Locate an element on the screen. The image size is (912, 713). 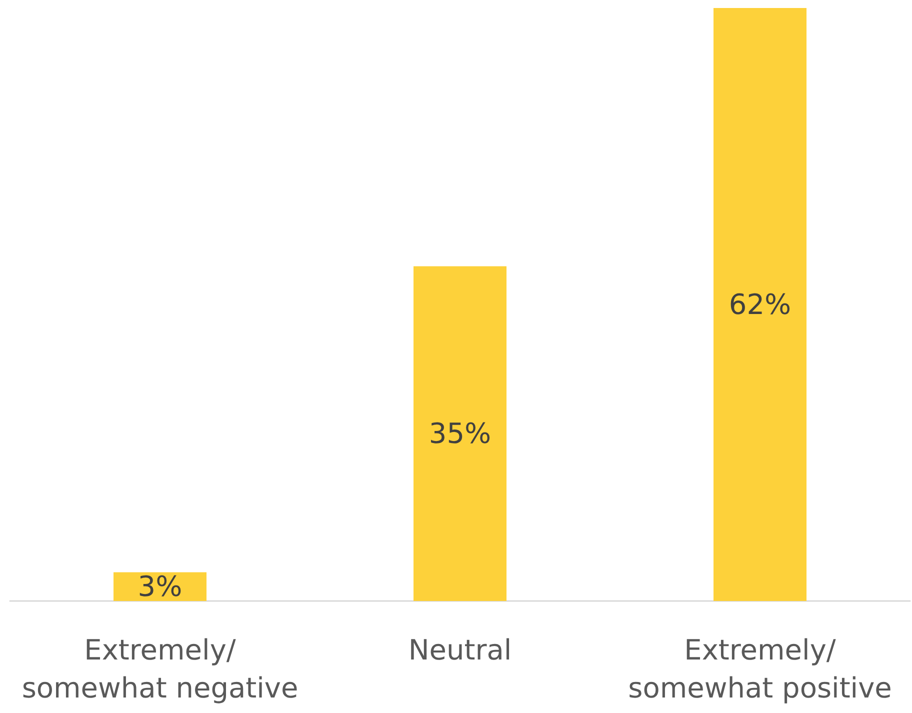
data-label: 3% is located at coordinates (160, 587).